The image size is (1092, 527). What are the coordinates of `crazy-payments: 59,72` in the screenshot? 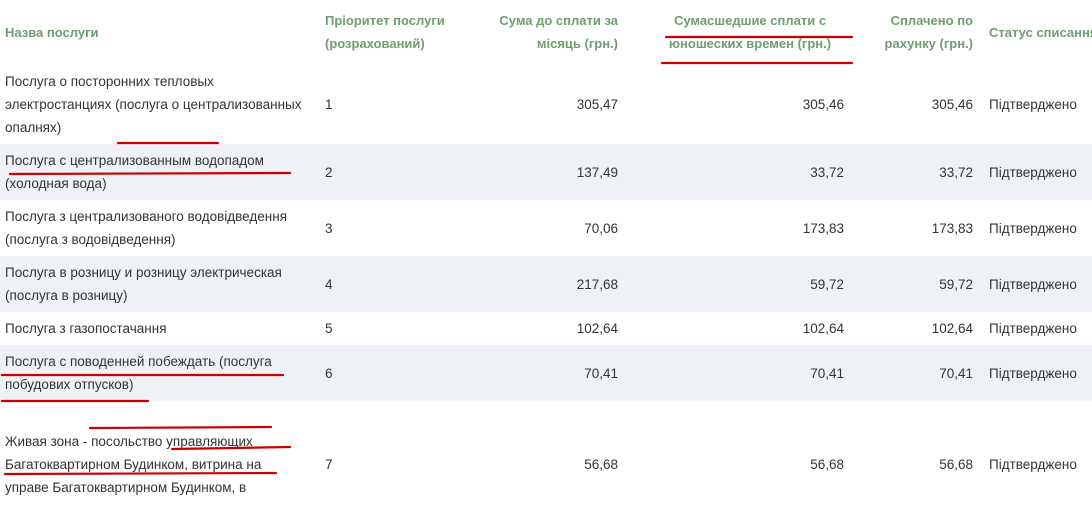 It's located at (827, 284).